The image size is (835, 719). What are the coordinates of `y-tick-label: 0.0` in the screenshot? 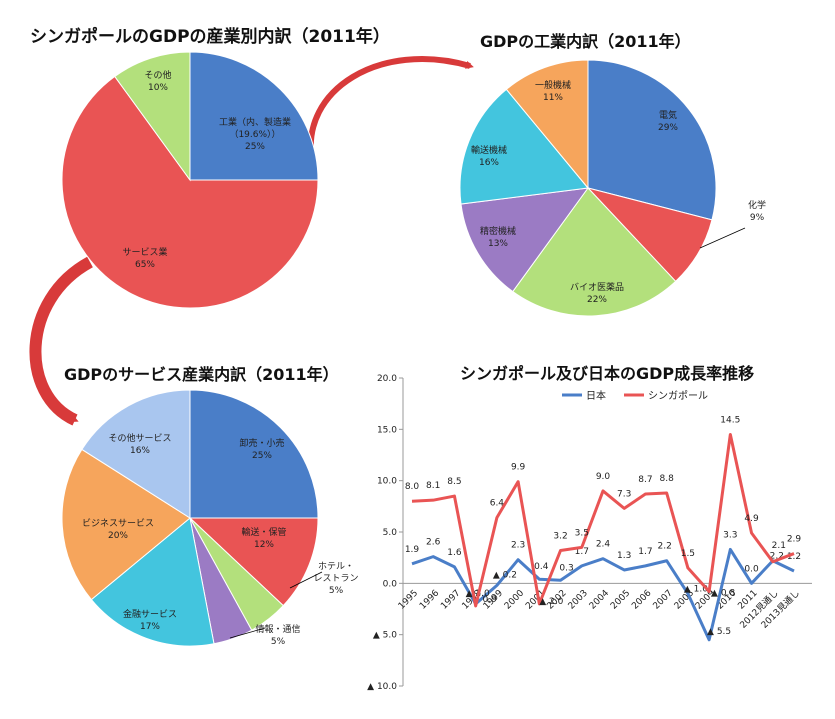 It's located at (390, 584).